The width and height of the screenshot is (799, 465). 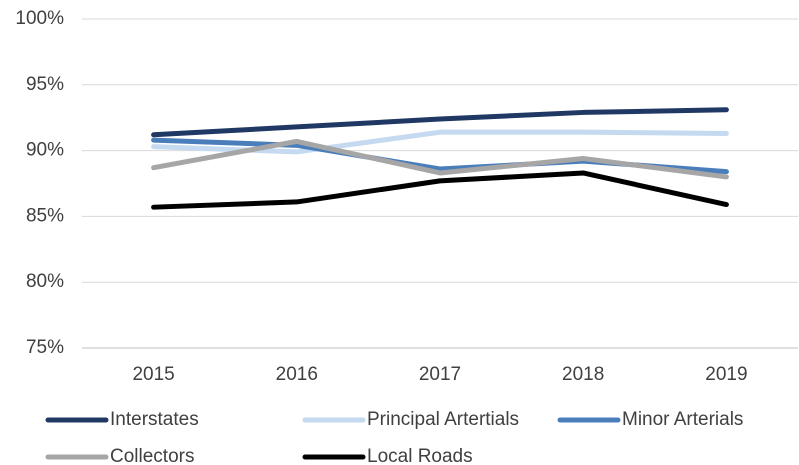 What do you see at coordinates (45, 150) in the screenshot?
I see `y-tick-label: 90%` at bounding box center [45, 150].